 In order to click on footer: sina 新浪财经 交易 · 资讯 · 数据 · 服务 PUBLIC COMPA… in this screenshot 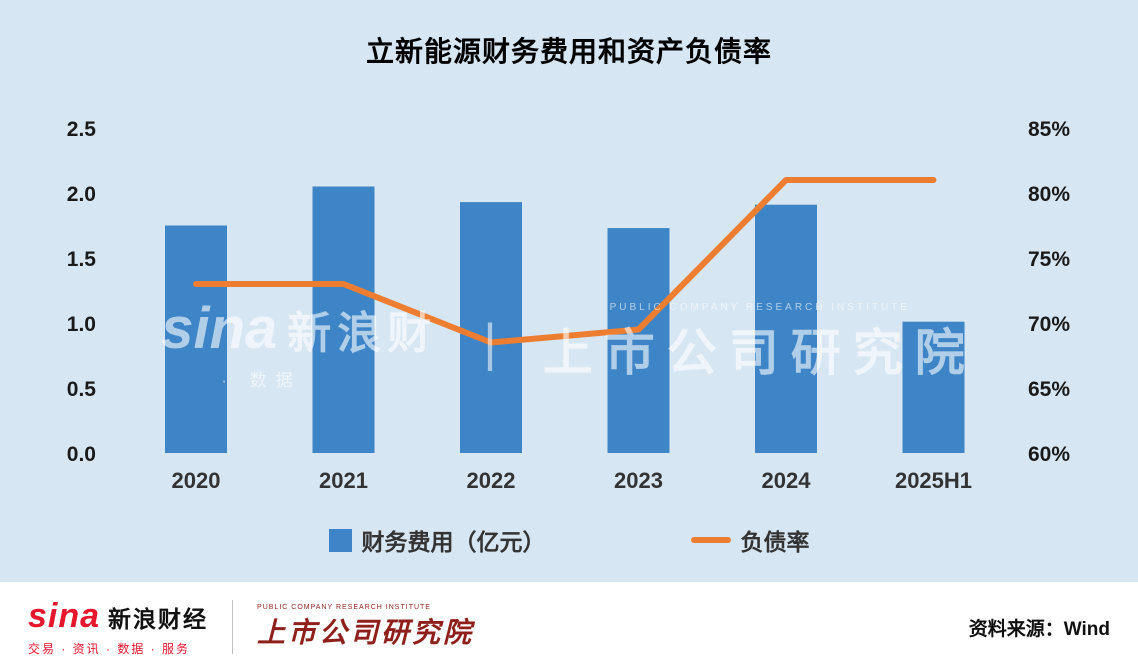, I will do `click(569, 627)`.